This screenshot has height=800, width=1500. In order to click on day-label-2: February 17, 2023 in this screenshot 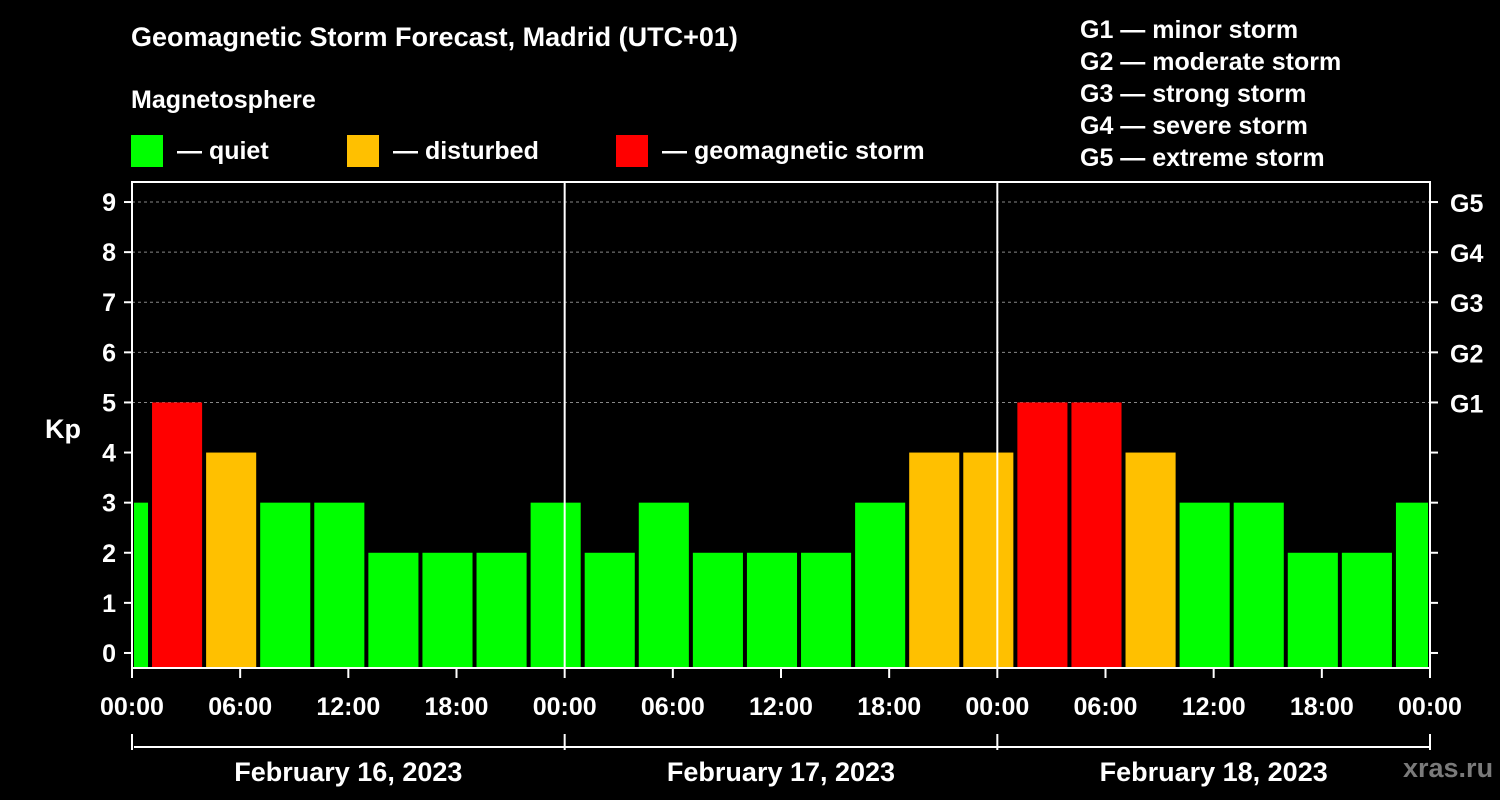, I will do `click(781, 772)`.